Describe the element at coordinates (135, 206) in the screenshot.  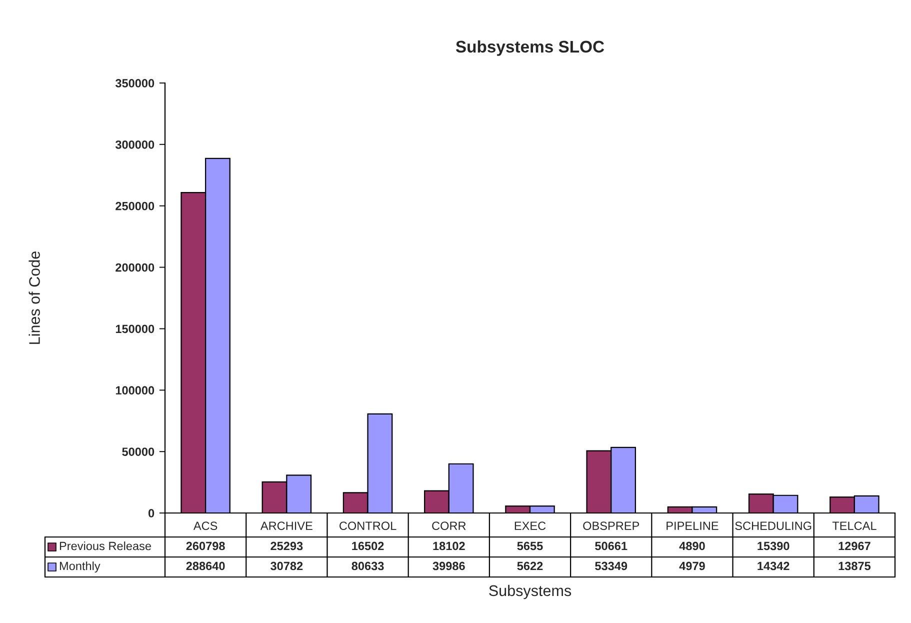
I see `y-tick-label: 250000` at that location.